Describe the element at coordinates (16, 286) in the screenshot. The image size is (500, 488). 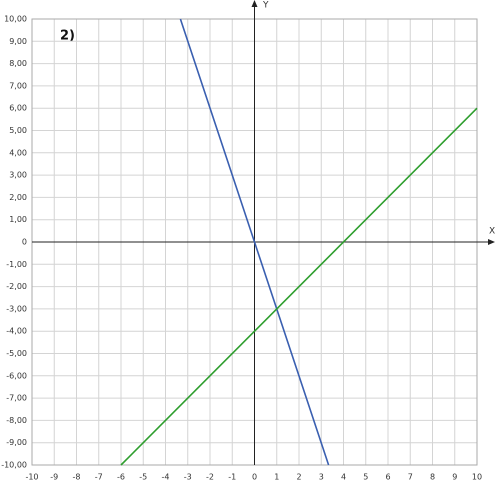
I see `y-tick-label: -2,00` at that location.